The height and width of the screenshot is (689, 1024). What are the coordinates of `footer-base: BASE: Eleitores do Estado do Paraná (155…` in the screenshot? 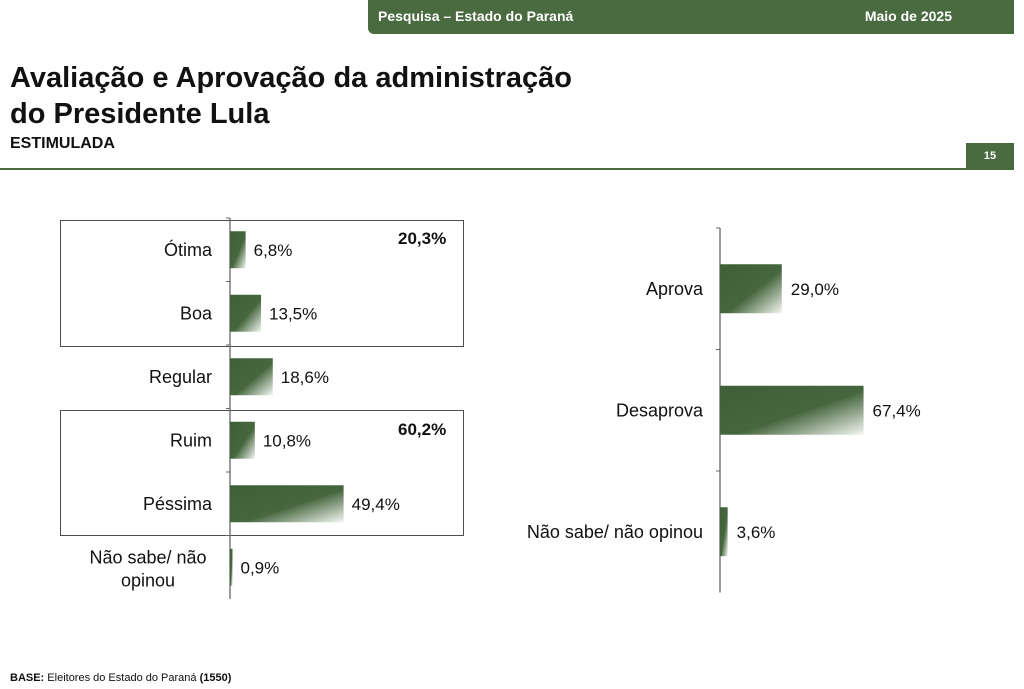 It's located at (120, 678).